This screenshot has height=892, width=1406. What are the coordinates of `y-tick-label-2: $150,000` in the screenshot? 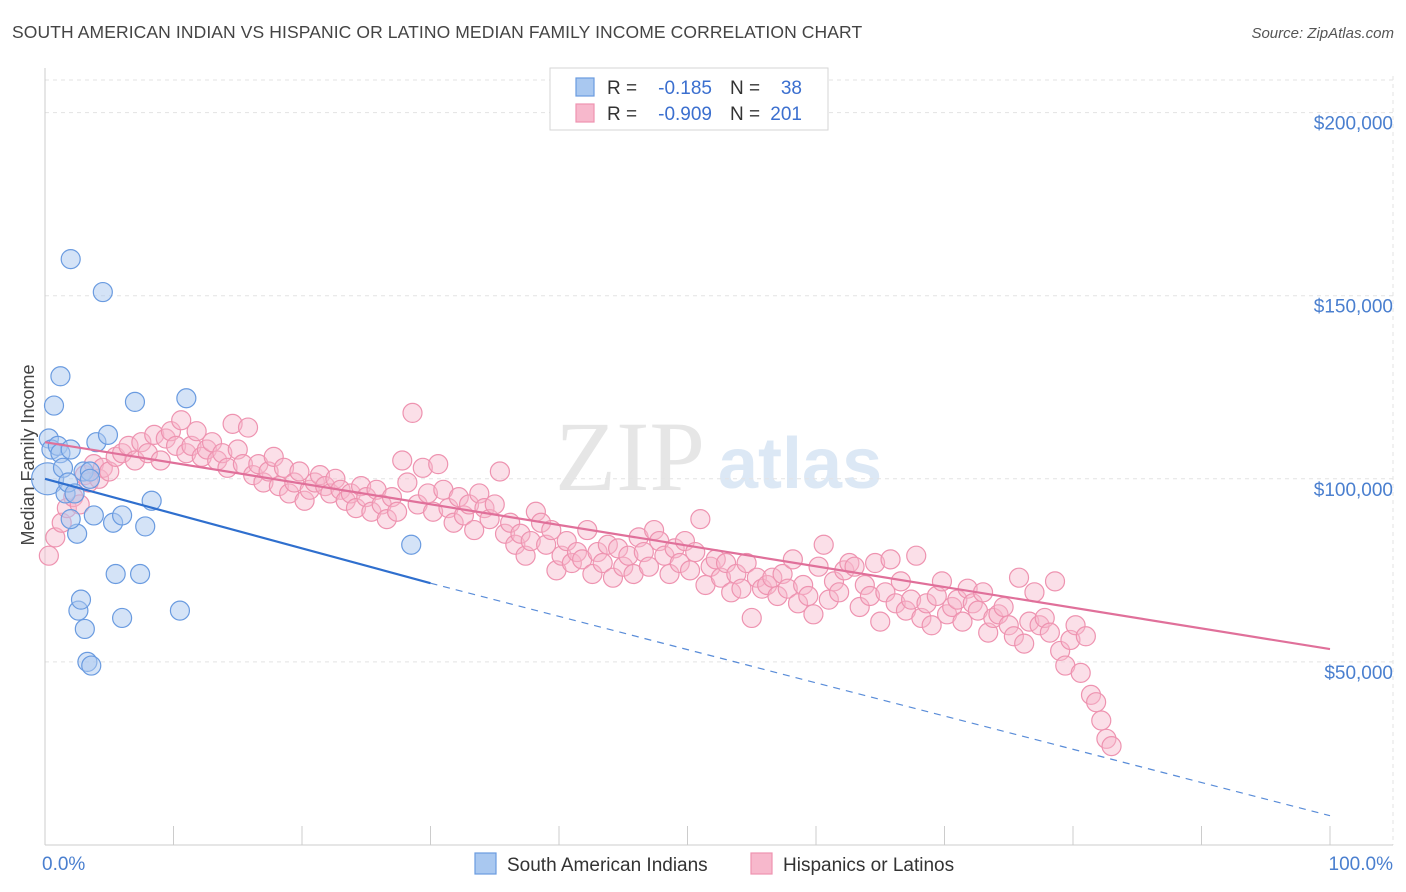 It's located at (1353, 307).